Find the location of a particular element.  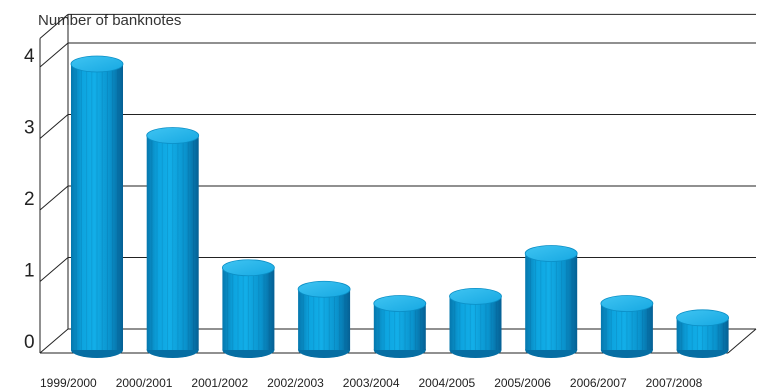

y-tick-label: 3 is located at coordinates (29, 128).